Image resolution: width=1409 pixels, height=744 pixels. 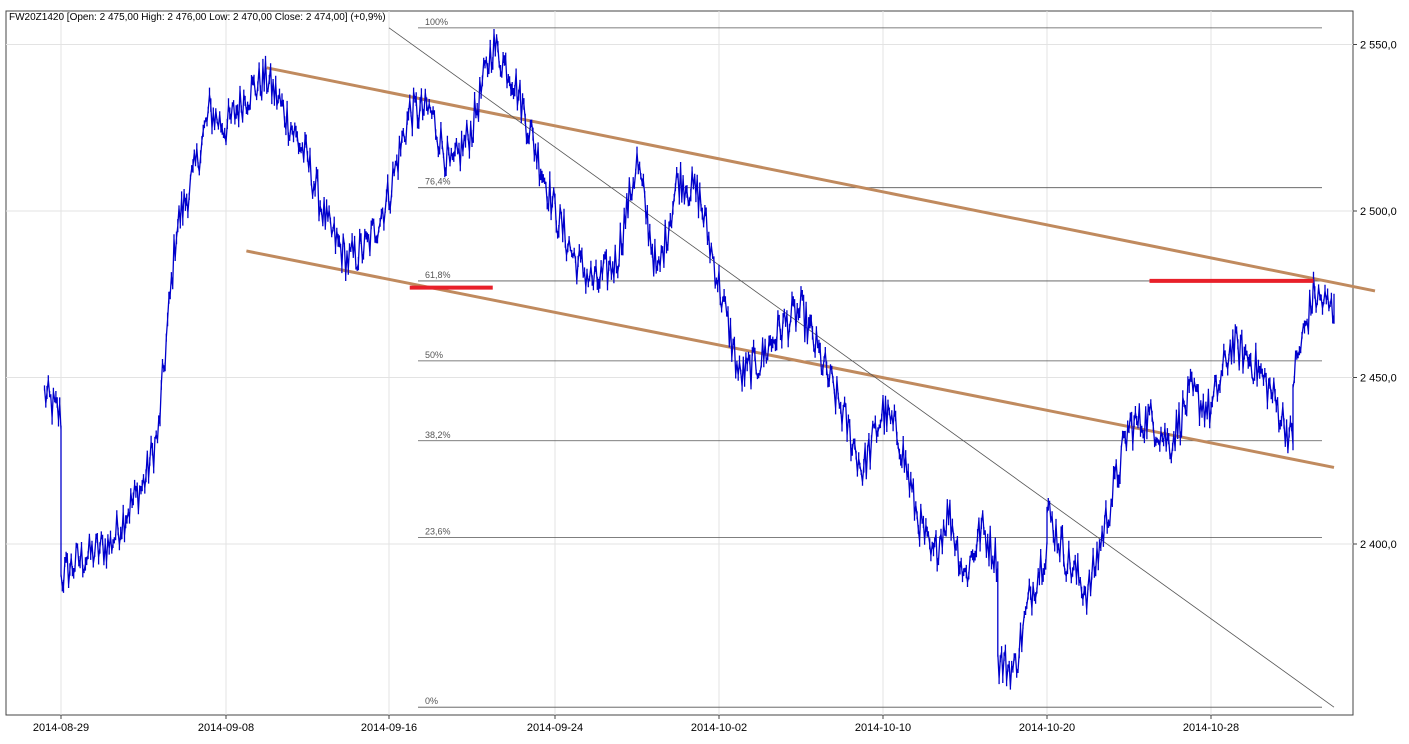 I want to click on fib-level-label: 61,8%, so click(x=438, y=275).